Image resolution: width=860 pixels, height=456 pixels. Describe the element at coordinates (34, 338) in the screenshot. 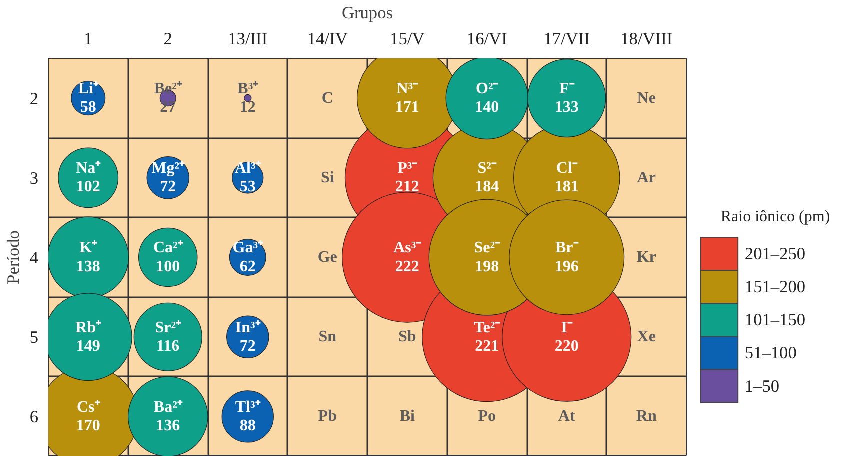

I see `y-tick-label: 5` at that location.